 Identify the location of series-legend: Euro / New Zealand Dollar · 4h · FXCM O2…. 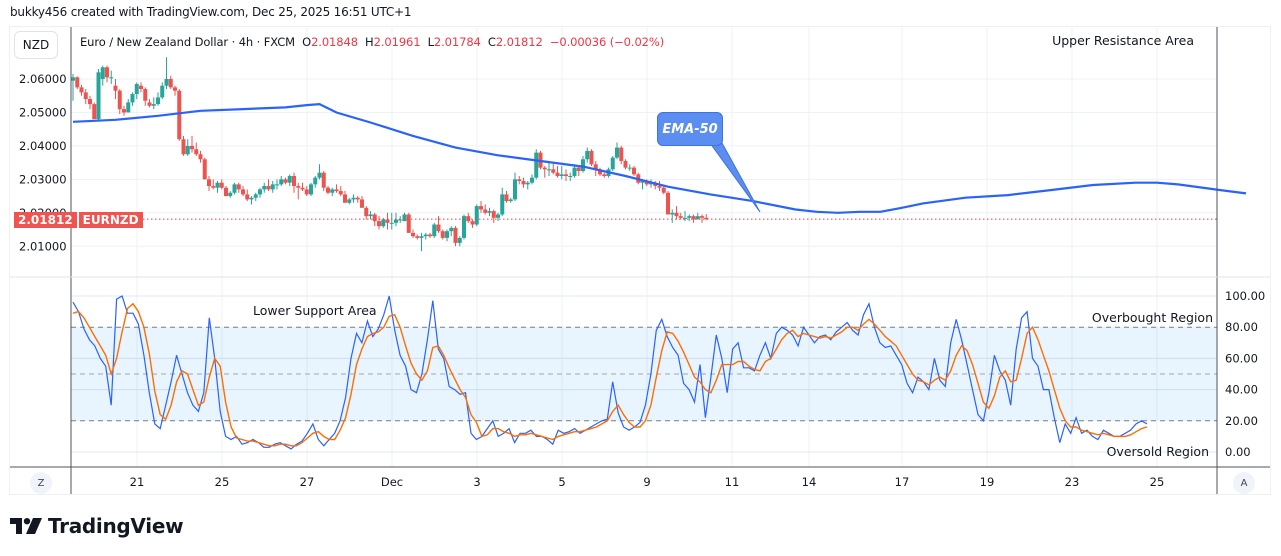
(372, 42).